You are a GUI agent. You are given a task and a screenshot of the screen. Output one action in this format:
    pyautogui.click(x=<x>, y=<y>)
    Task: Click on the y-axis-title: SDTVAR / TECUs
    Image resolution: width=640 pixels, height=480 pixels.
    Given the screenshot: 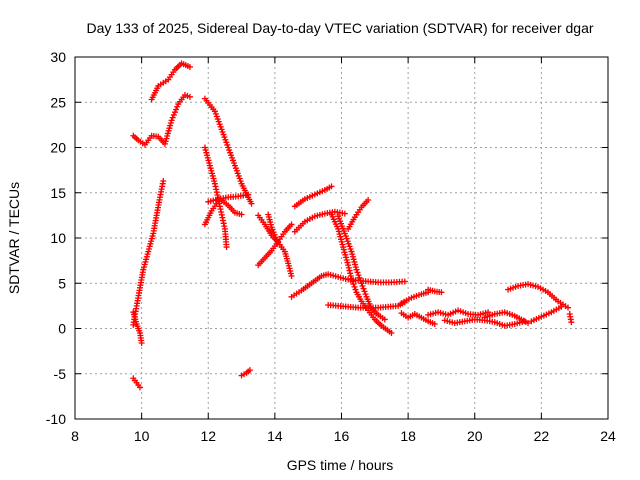 What is the action you would take?
    pyautogui.click(x=14, y=238)
    